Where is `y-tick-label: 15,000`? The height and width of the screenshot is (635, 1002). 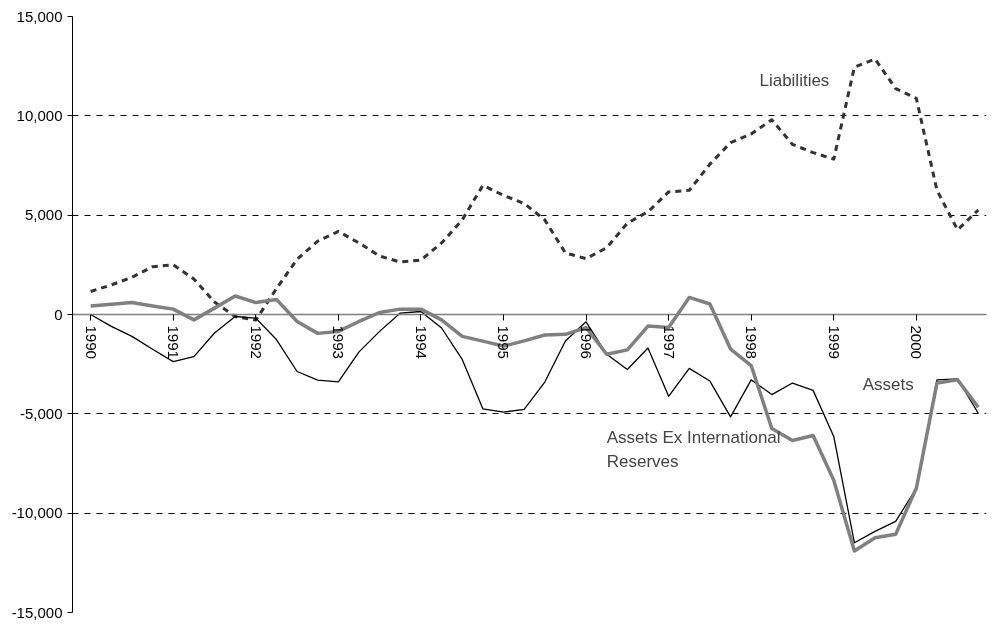
y-tick-label: 15,000 is located at coordinates (39, 16).